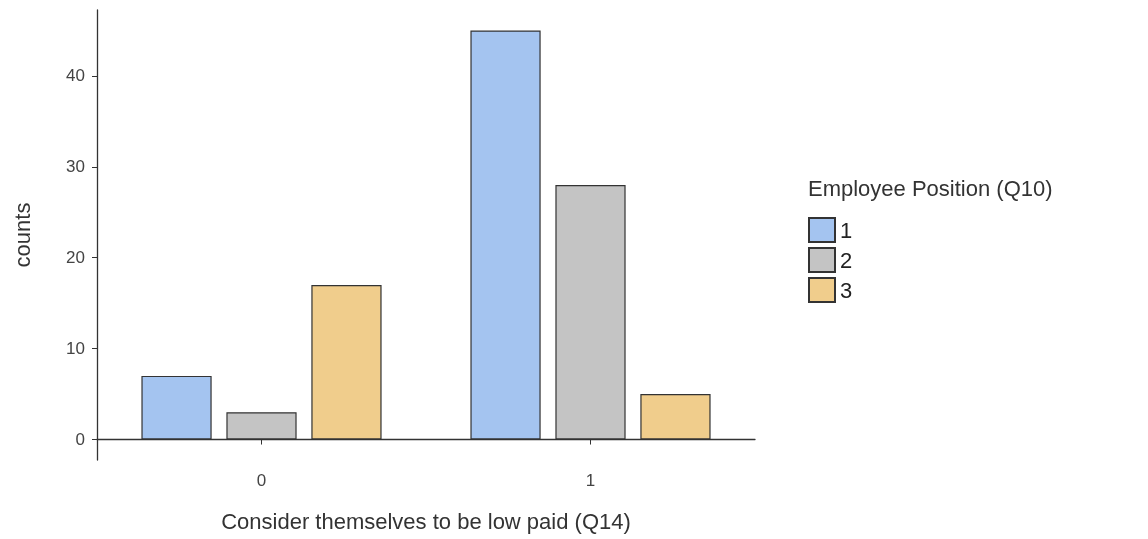 This screenshot has width=1148, height=539. Describe the element at coordinates (75, 167) in the screenshot. I see `y-tick-label: 30` at that location.